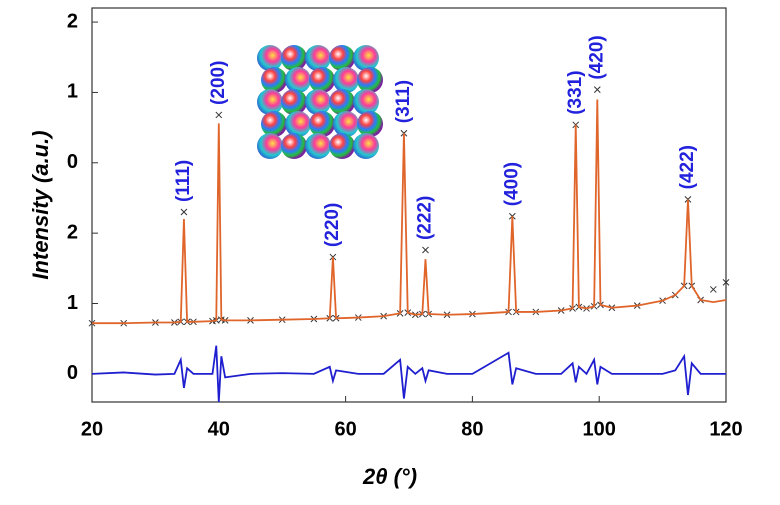  What do you see at coordinates (575, 92) in the screenshot?
I see `peak-label: (331)` at bounding box center [575, 92].